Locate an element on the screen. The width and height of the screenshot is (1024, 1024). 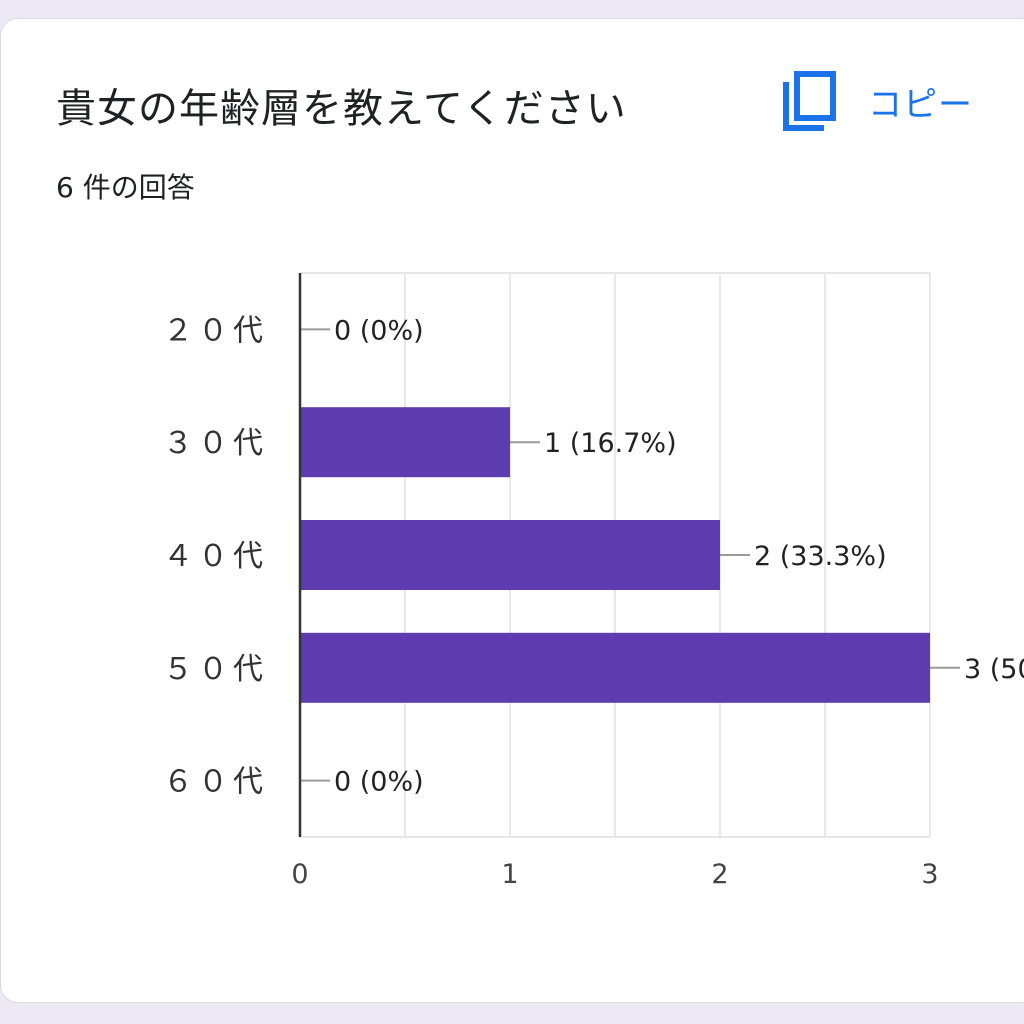
copy-label: コピー is located at coordinates (920, 104).